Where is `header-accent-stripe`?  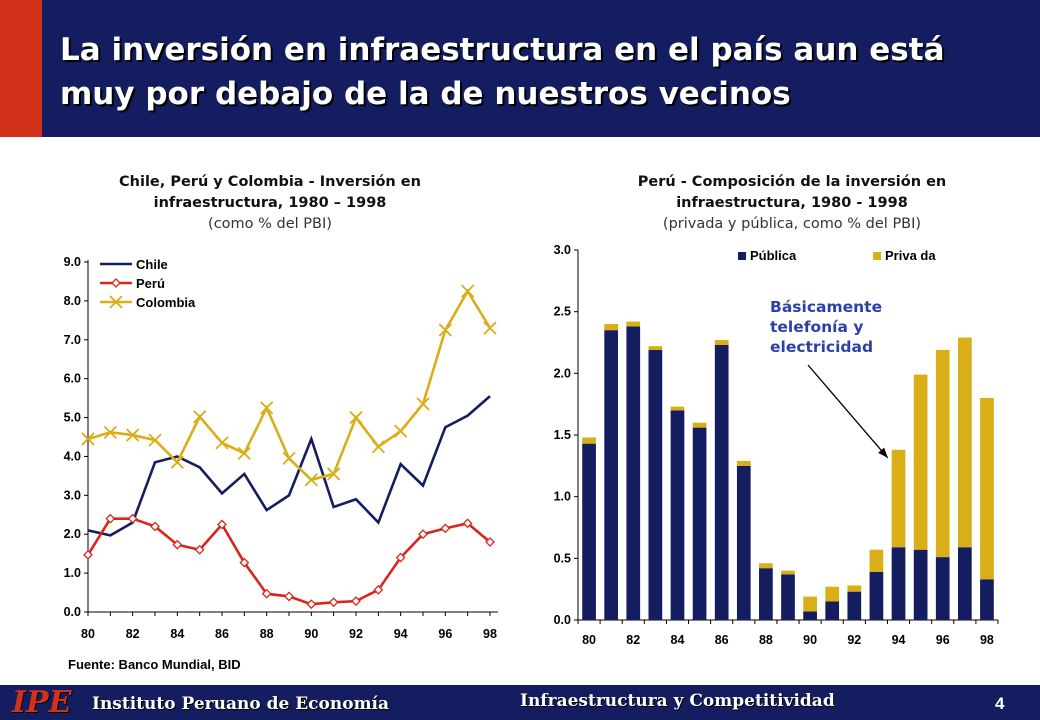 header-accent-stripe is located at coordinates (21, 68).